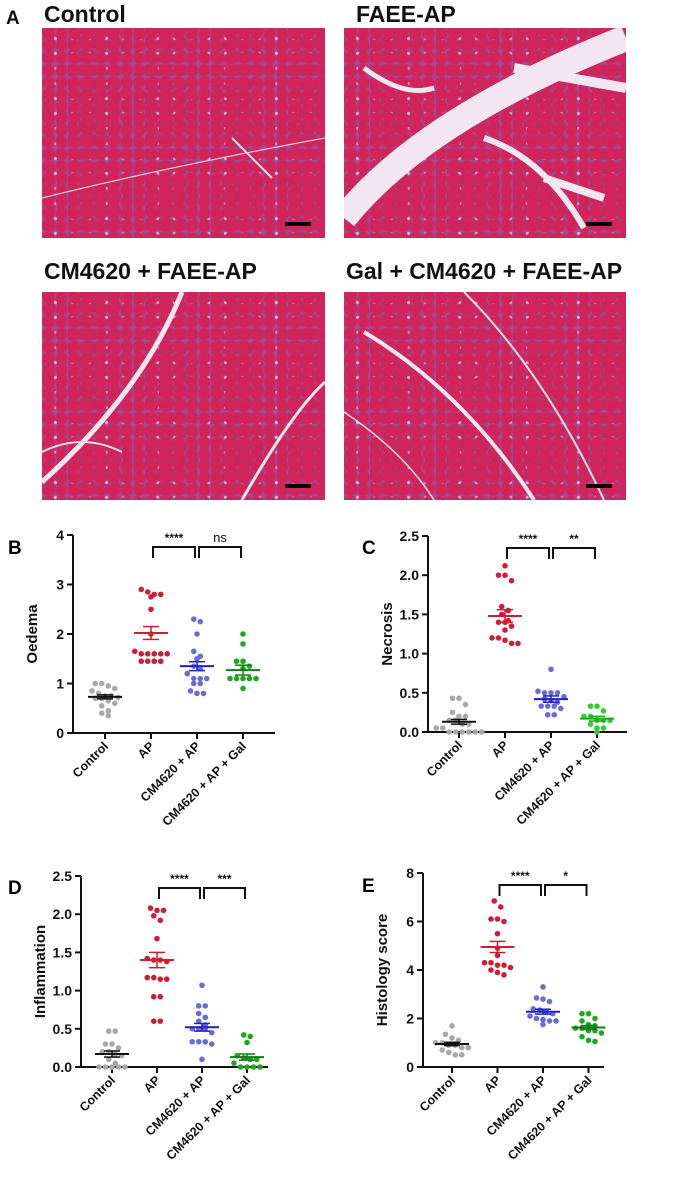  I want to click on x-tick-label: AP, so click(152, 1084).